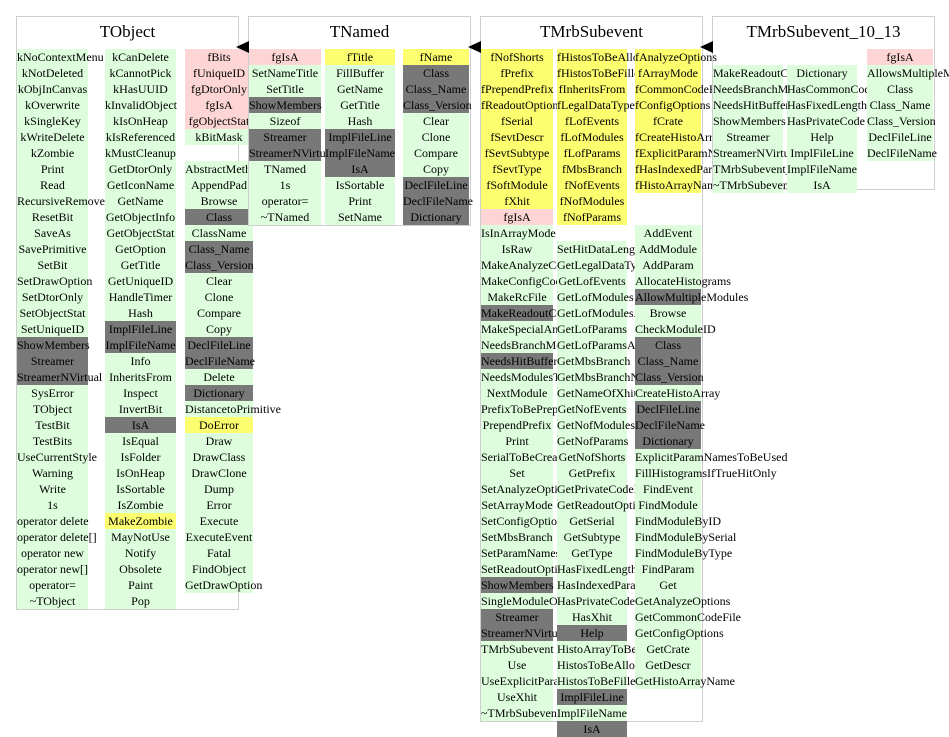  Describe the element at coordinates (224, 585) in the screenshot. I see `member-cell: GetDrawOption` at that location.